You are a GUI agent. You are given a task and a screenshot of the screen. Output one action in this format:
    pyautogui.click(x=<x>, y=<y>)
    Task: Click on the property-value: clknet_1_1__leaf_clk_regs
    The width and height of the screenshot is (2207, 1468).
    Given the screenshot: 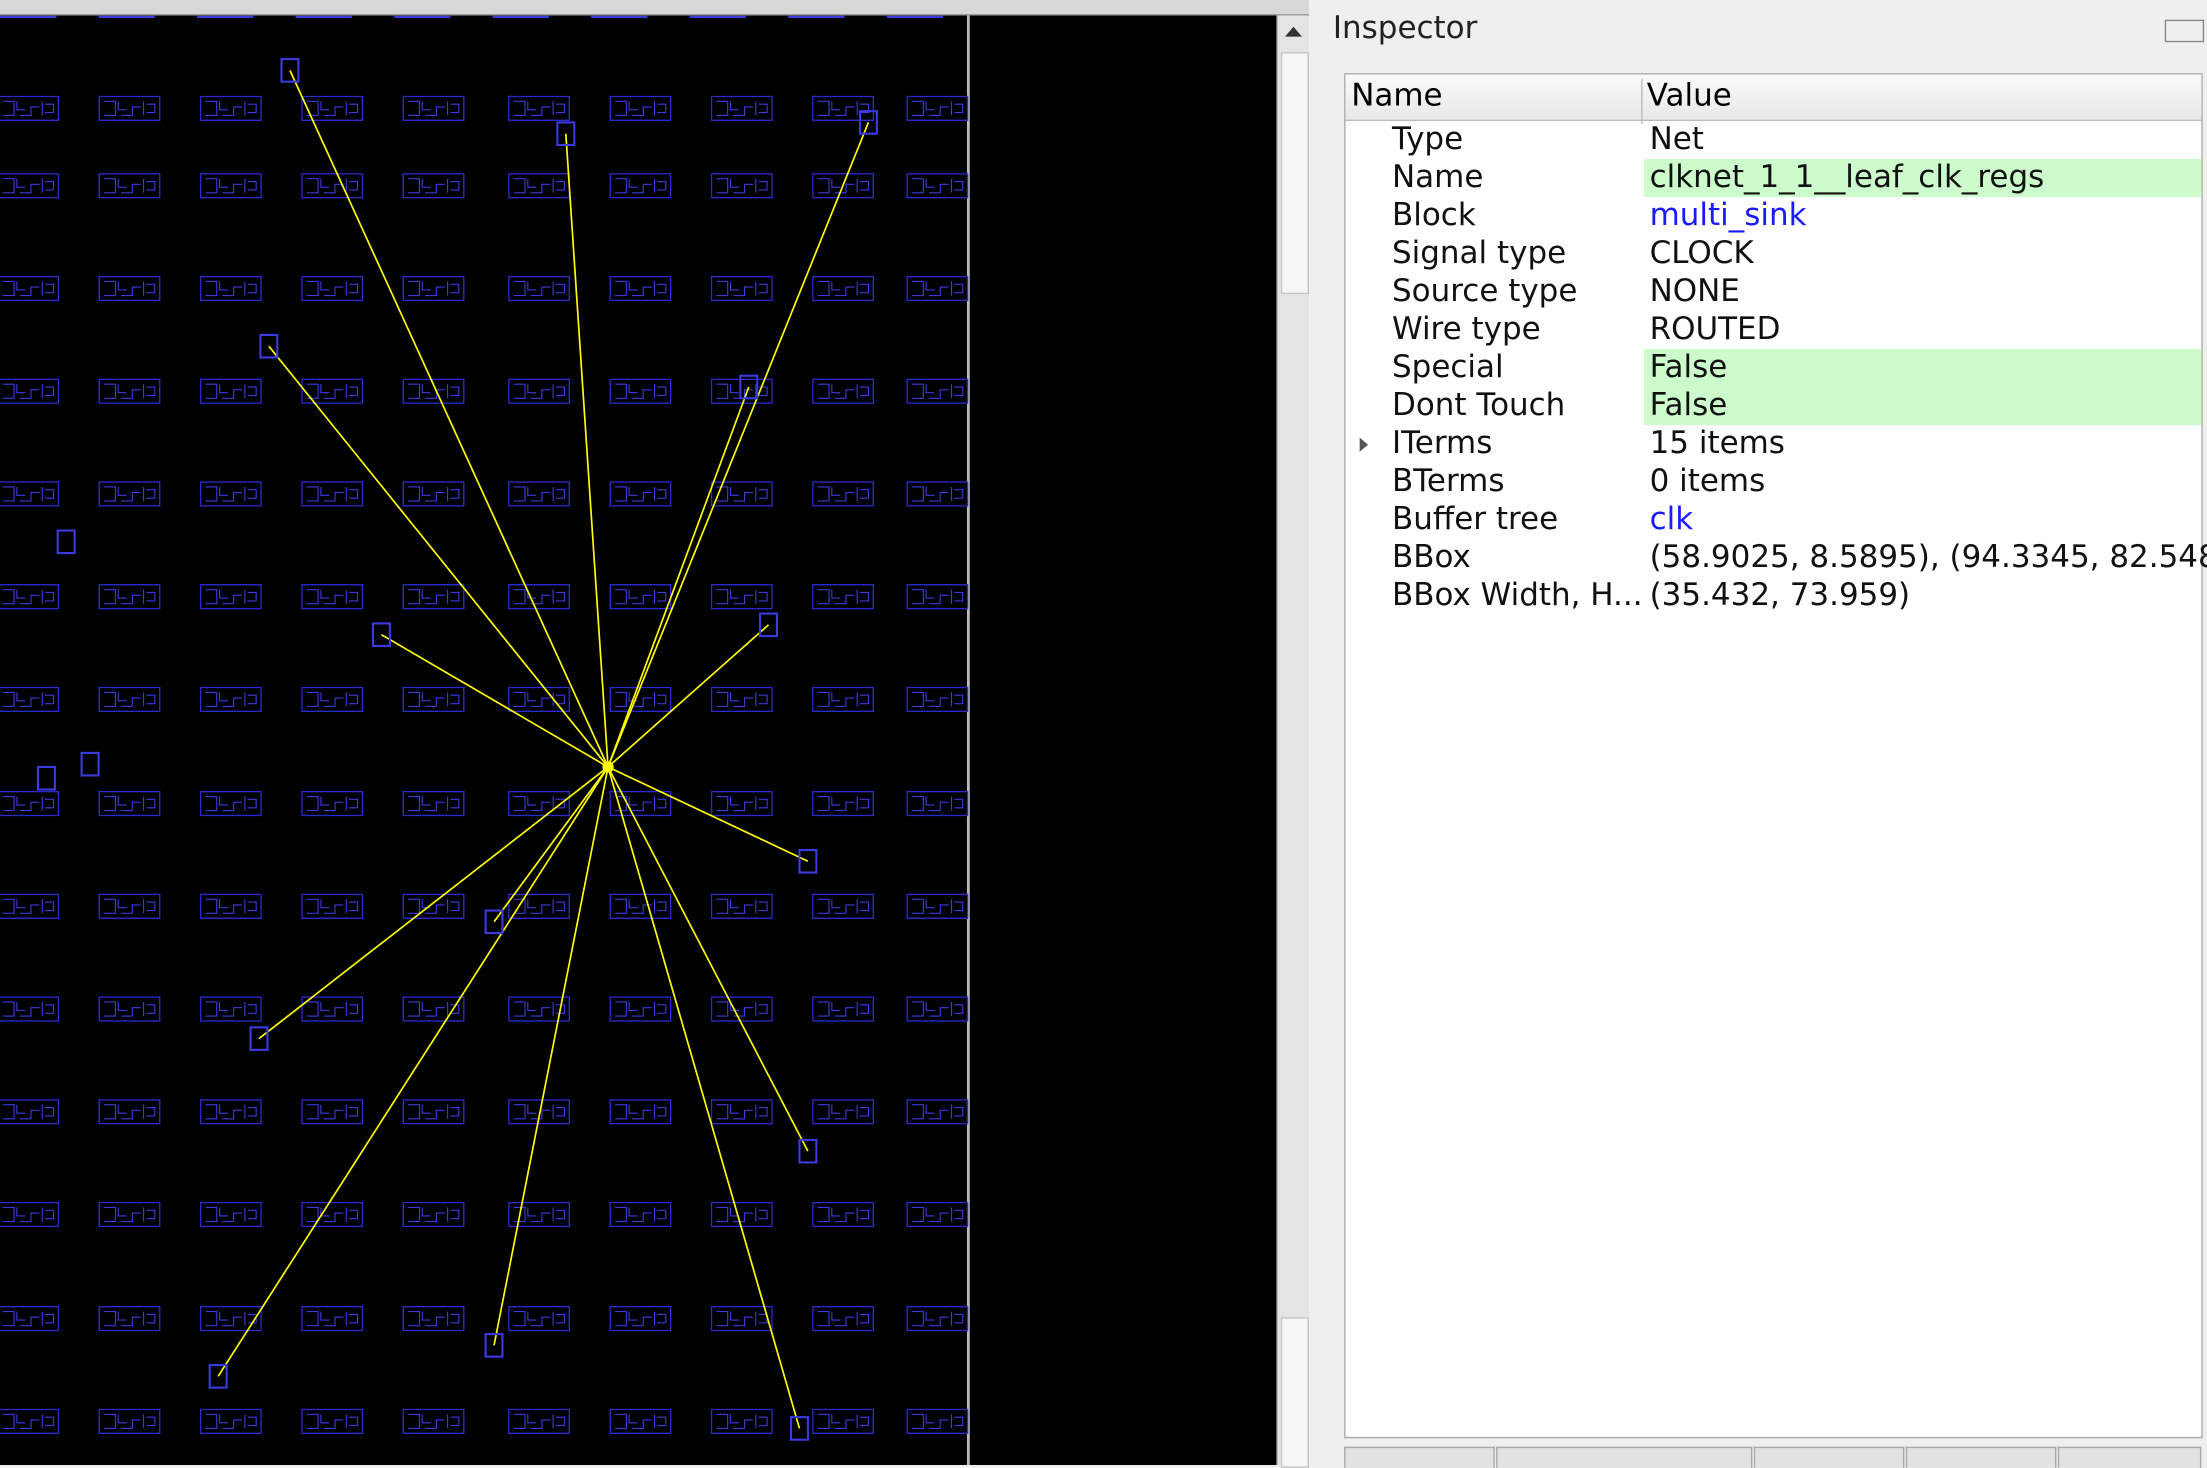 What is the action you would take?
    pyautogui.click(x=1847, y=178)
    